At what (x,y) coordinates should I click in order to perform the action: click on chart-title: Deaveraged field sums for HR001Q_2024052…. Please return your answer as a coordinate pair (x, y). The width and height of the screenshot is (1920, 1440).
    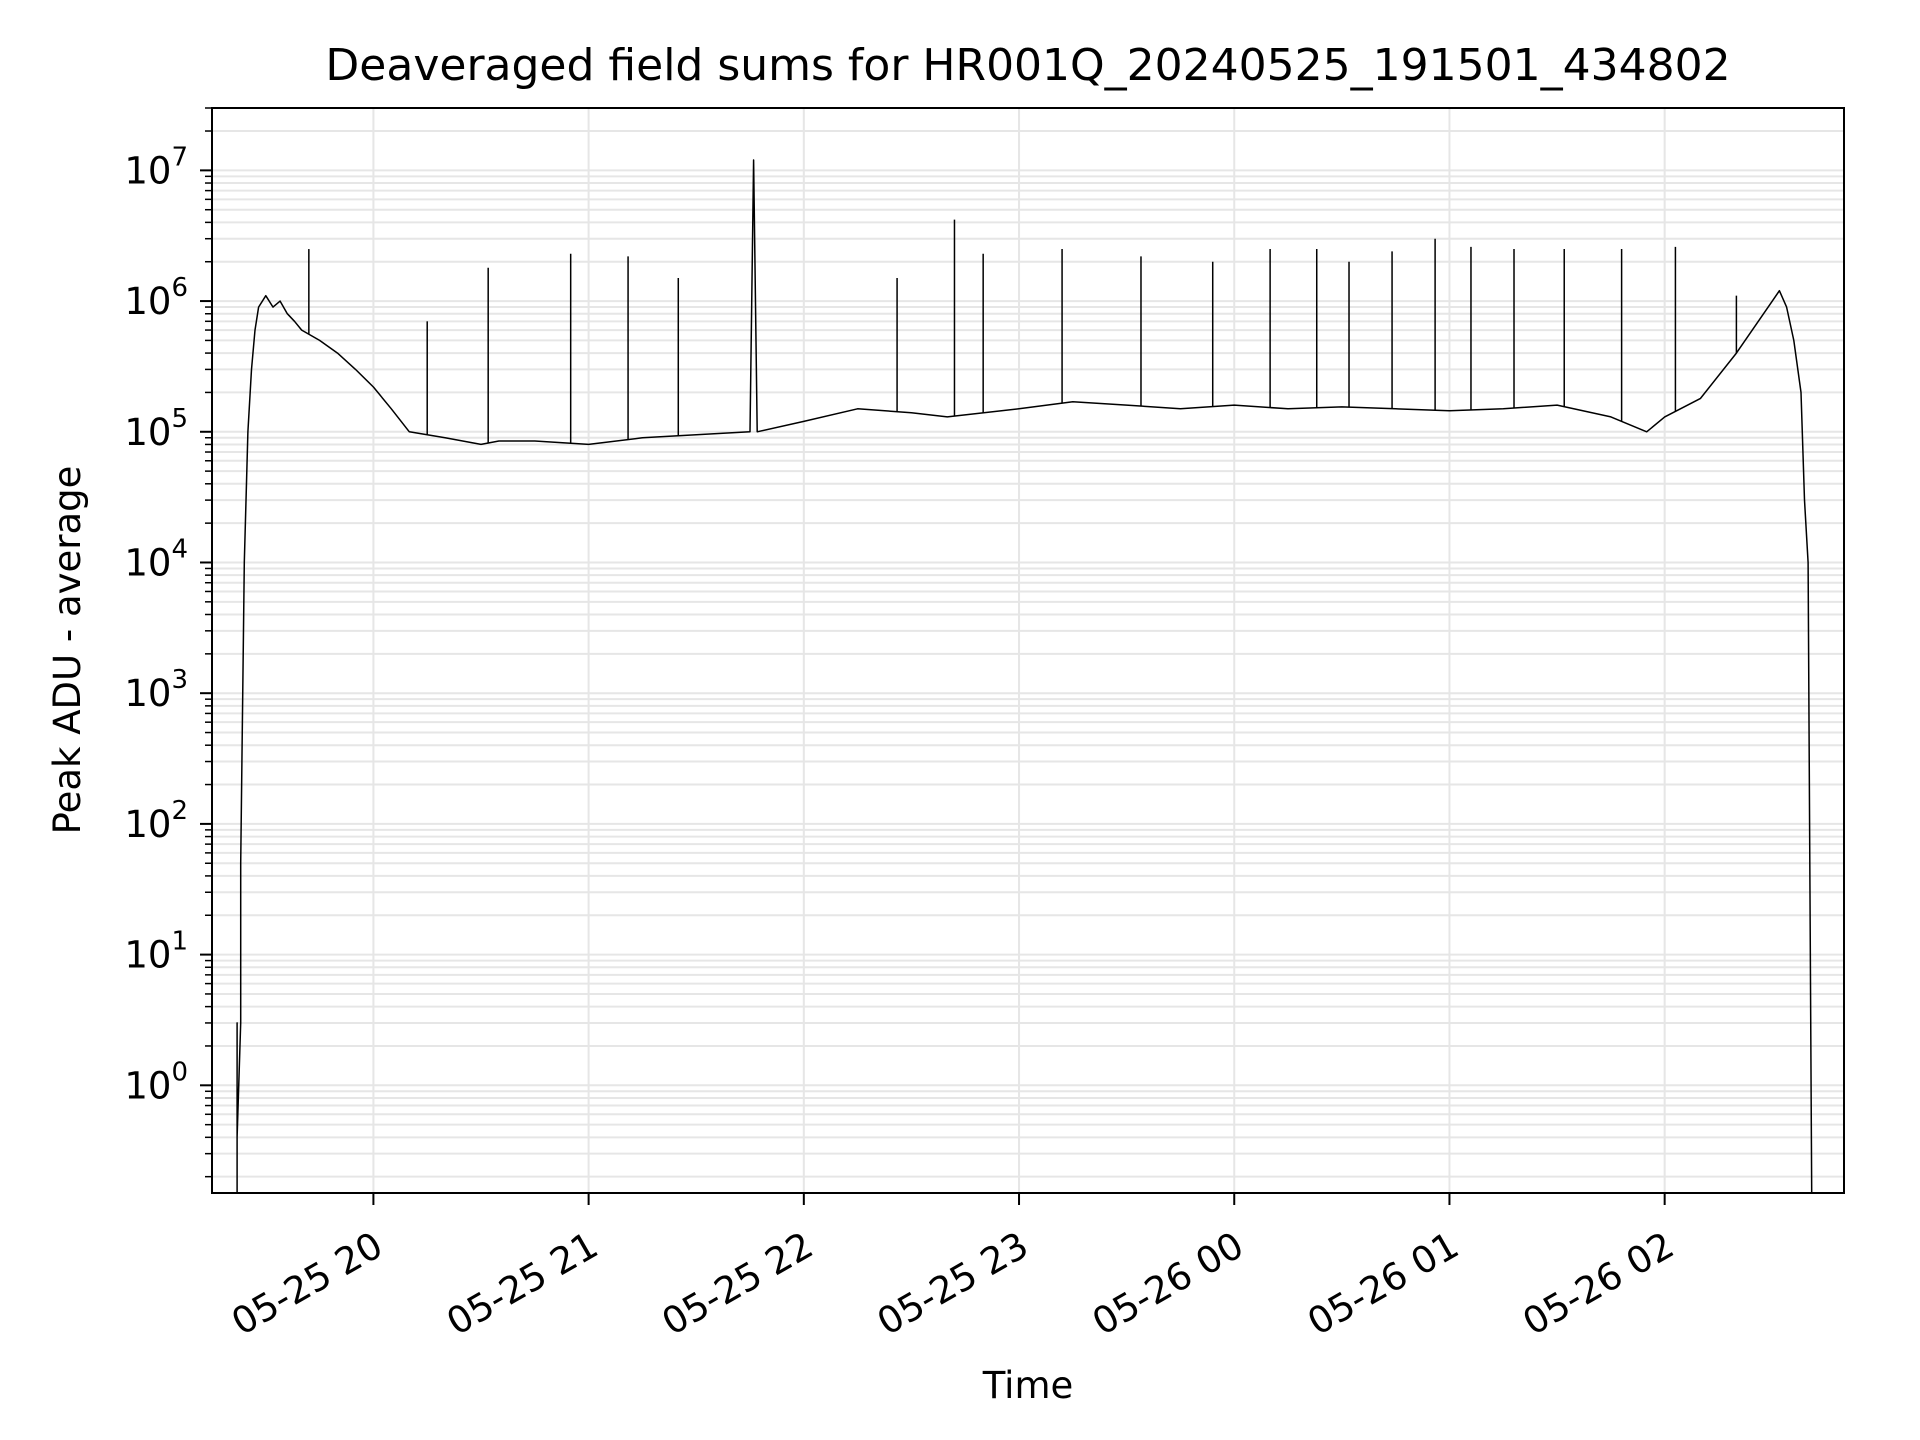
    Looking at the image, I should click on (1027, 65).